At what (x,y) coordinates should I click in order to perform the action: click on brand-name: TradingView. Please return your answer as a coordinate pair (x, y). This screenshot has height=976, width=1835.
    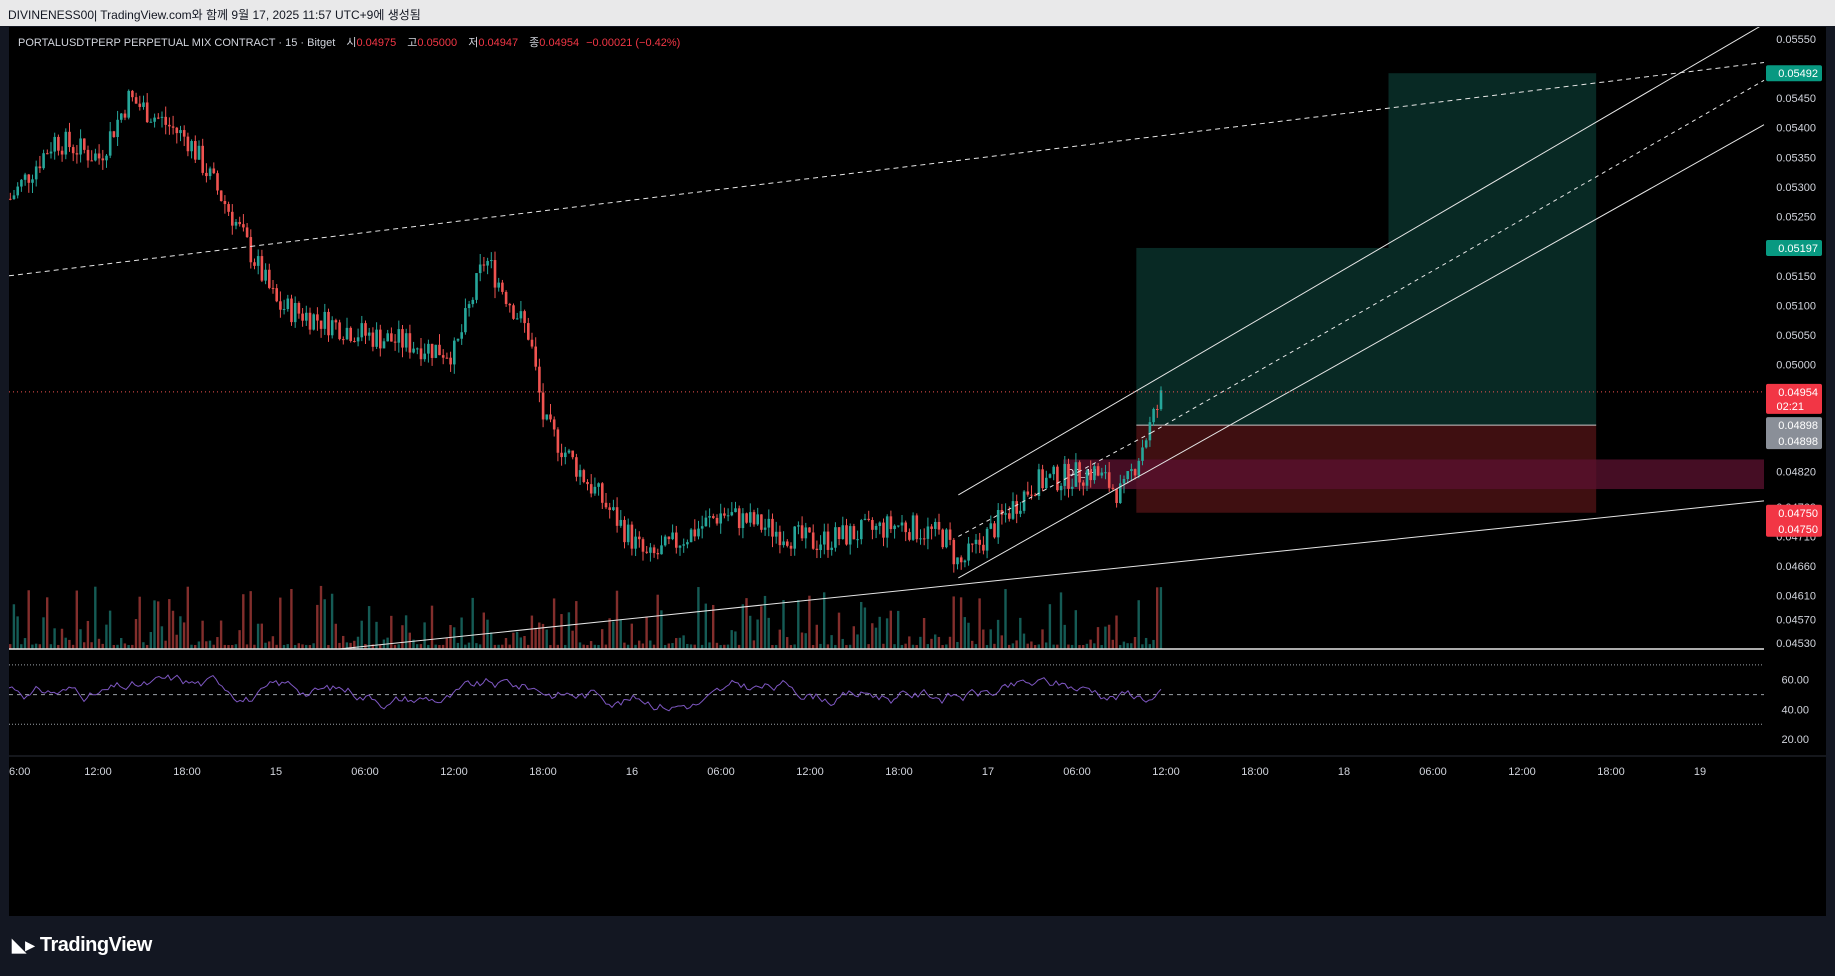
    Looking at the image, I should click on (95, 945).